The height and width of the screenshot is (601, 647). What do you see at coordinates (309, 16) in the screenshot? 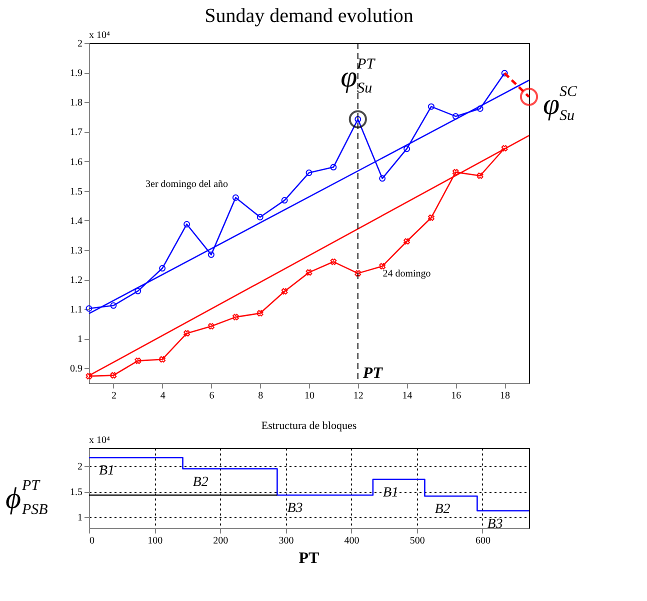
I see `chart-title: Sunday demand evolution` at bounding box center [309, 16].